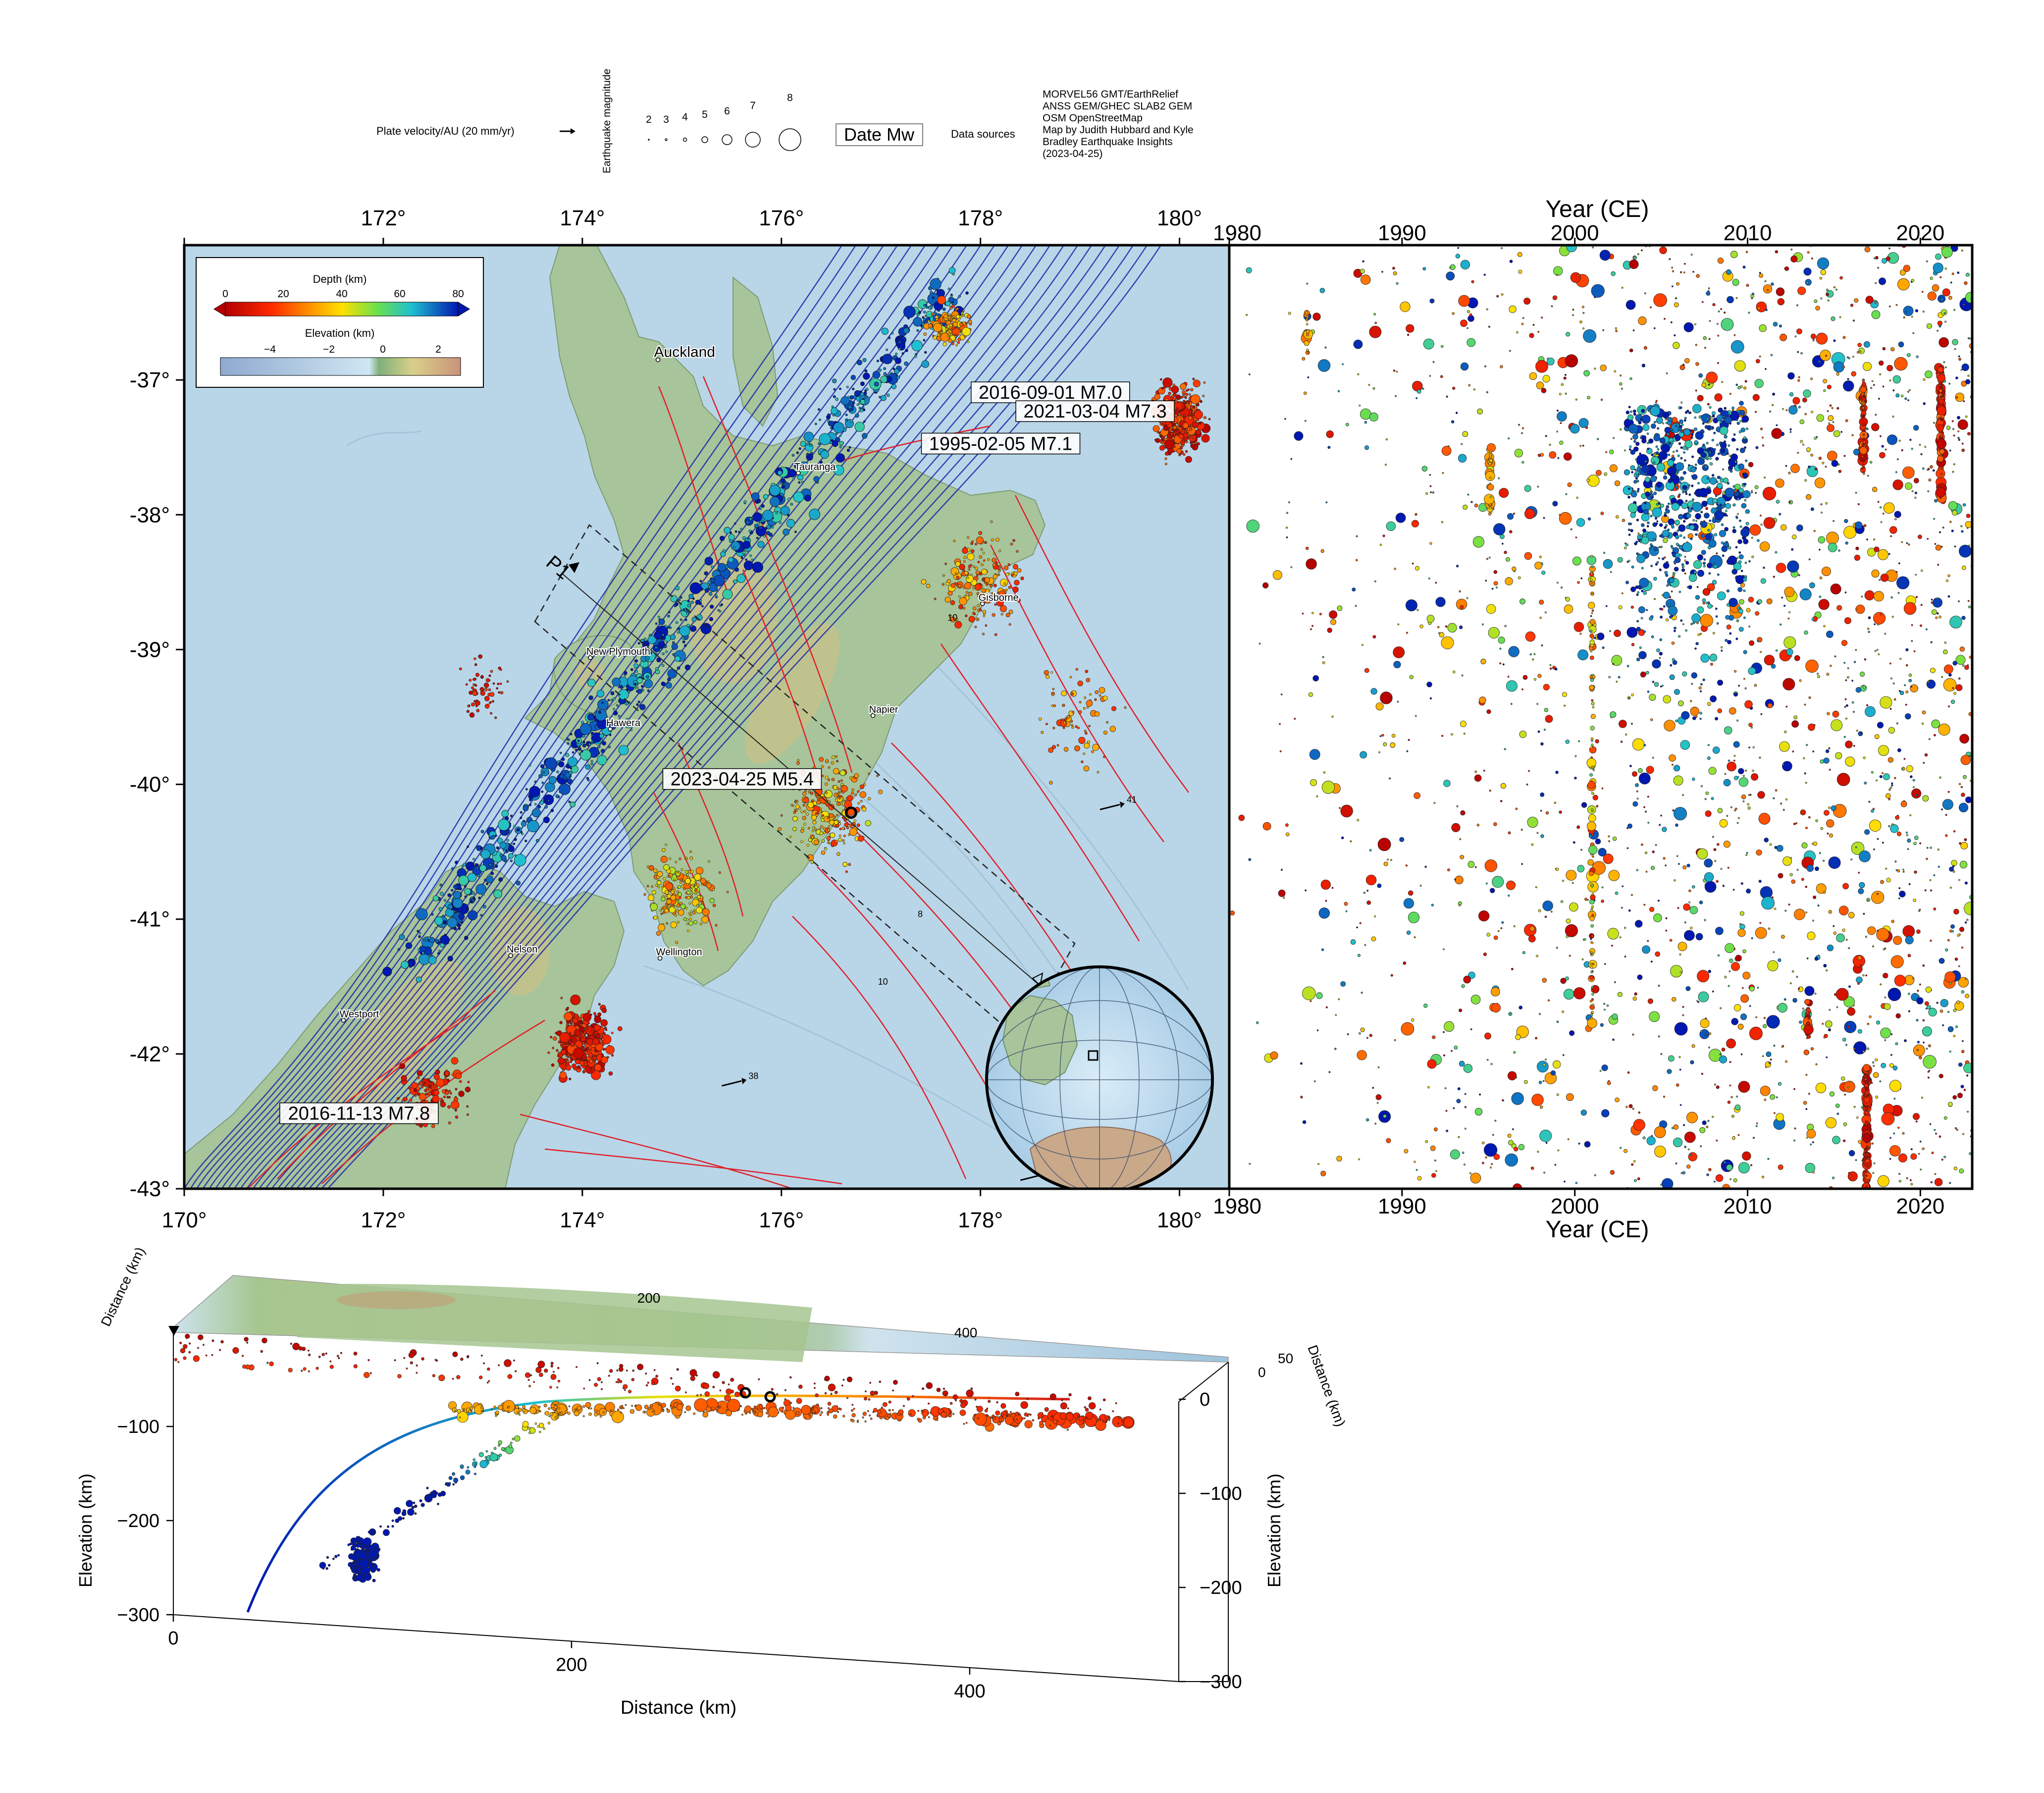  I want to click on elevation-color-bar, so click(340, 366).